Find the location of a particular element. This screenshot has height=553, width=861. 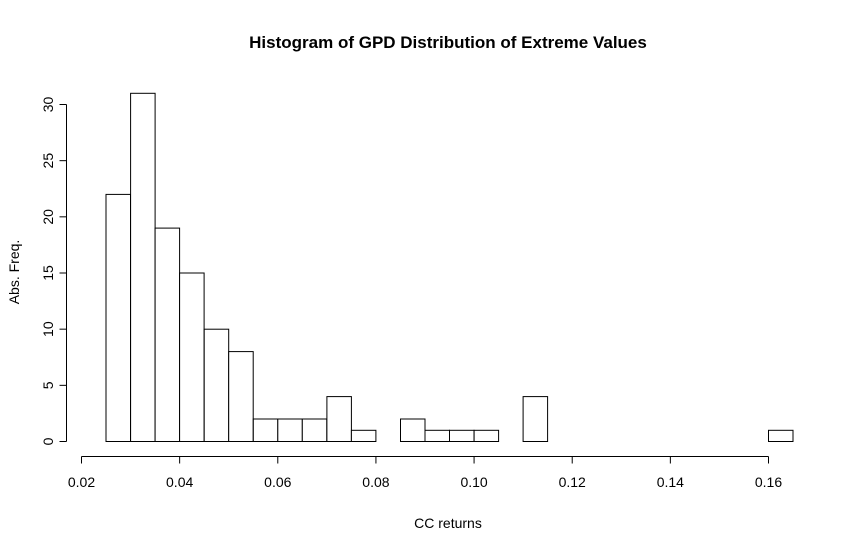

x-axis-label: CC returns is located at coordinates (448, 523).